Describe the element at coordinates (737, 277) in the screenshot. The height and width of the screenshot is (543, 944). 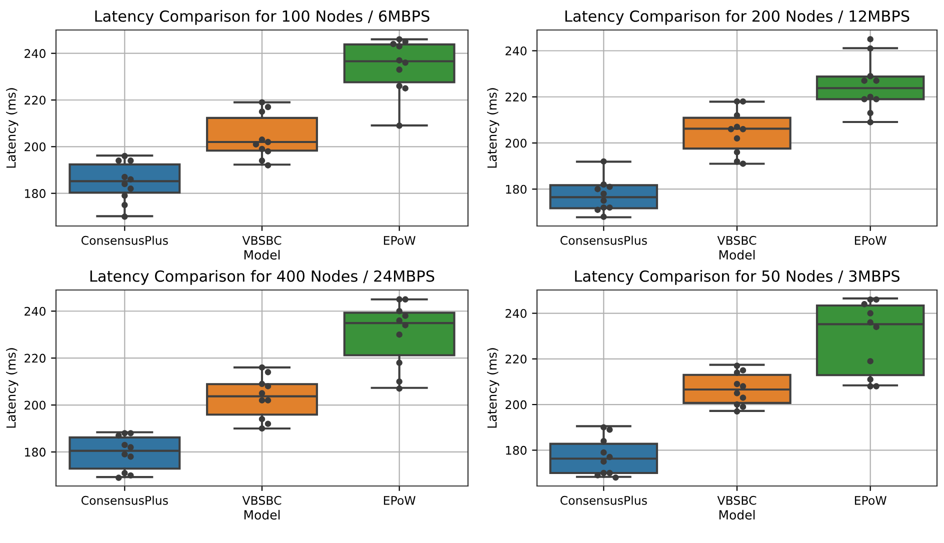
I see `chart-title: Latency Comparison for 50 Nodes / 3MBPS` at that location.